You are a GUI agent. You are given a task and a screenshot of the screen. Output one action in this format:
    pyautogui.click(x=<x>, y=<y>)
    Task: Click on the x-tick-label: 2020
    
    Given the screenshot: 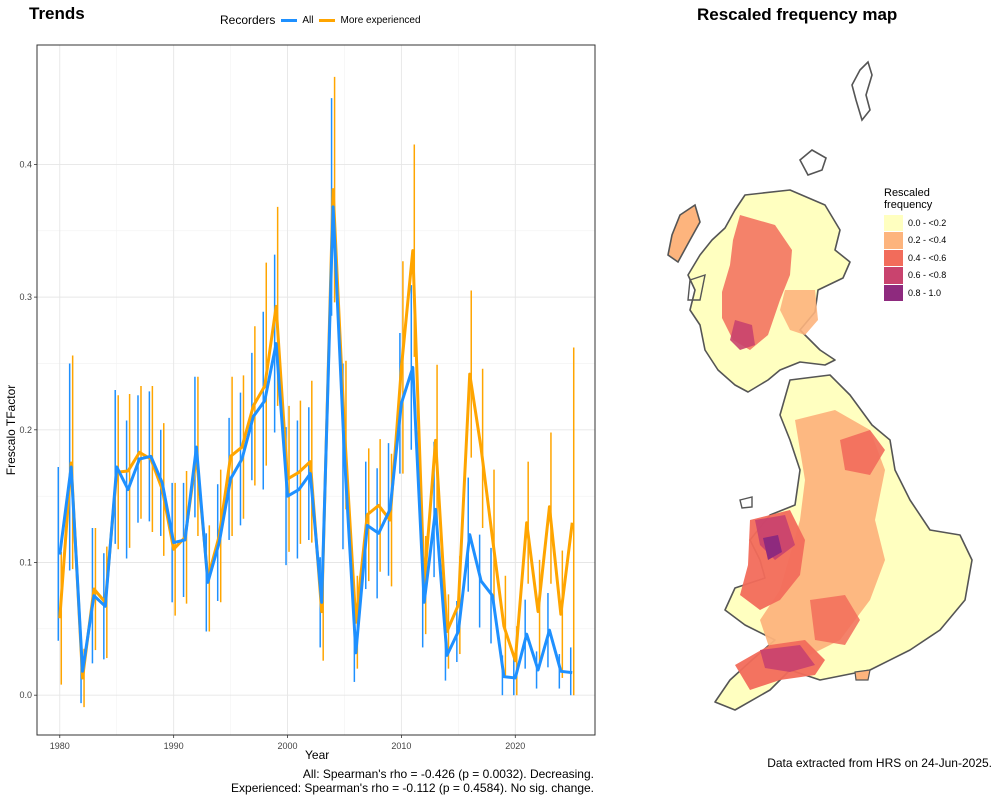 What is the action you would take?
    pyautogui.click(x=515, y=746)
    